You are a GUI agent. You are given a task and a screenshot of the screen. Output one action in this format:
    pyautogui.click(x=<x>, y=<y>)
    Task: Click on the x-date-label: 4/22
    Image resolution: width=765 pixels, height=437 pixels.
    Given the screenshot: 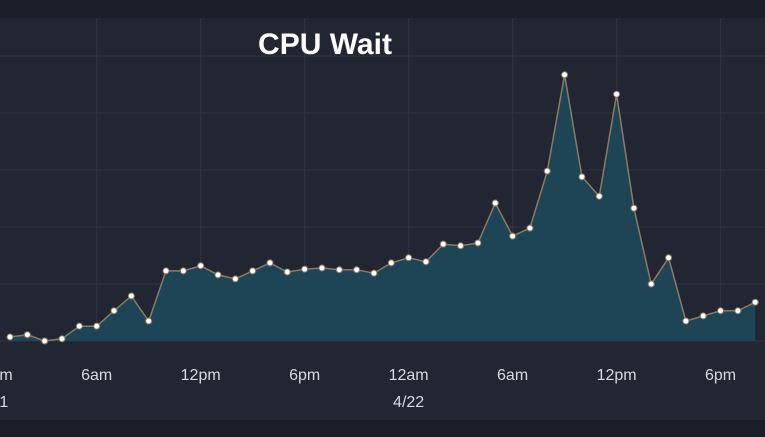 What is the action you would take?
    pyautogui.click(x=408, y=402)
    